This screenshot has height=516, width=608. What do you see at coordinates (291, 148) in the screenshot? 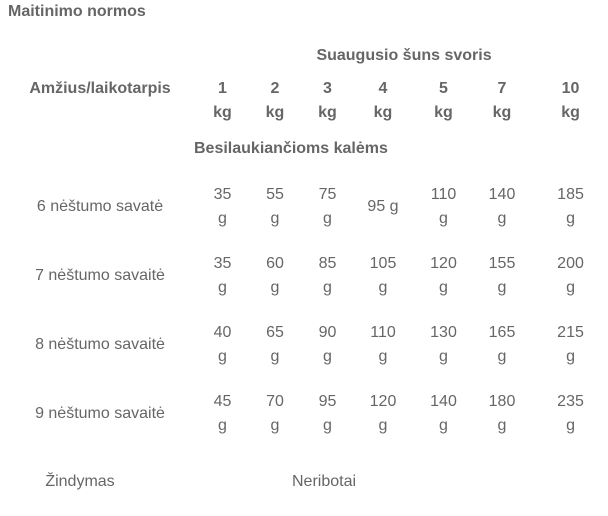
I see `section-label: Besilaukiančioms kalėms` at bounding box center [291, 148].